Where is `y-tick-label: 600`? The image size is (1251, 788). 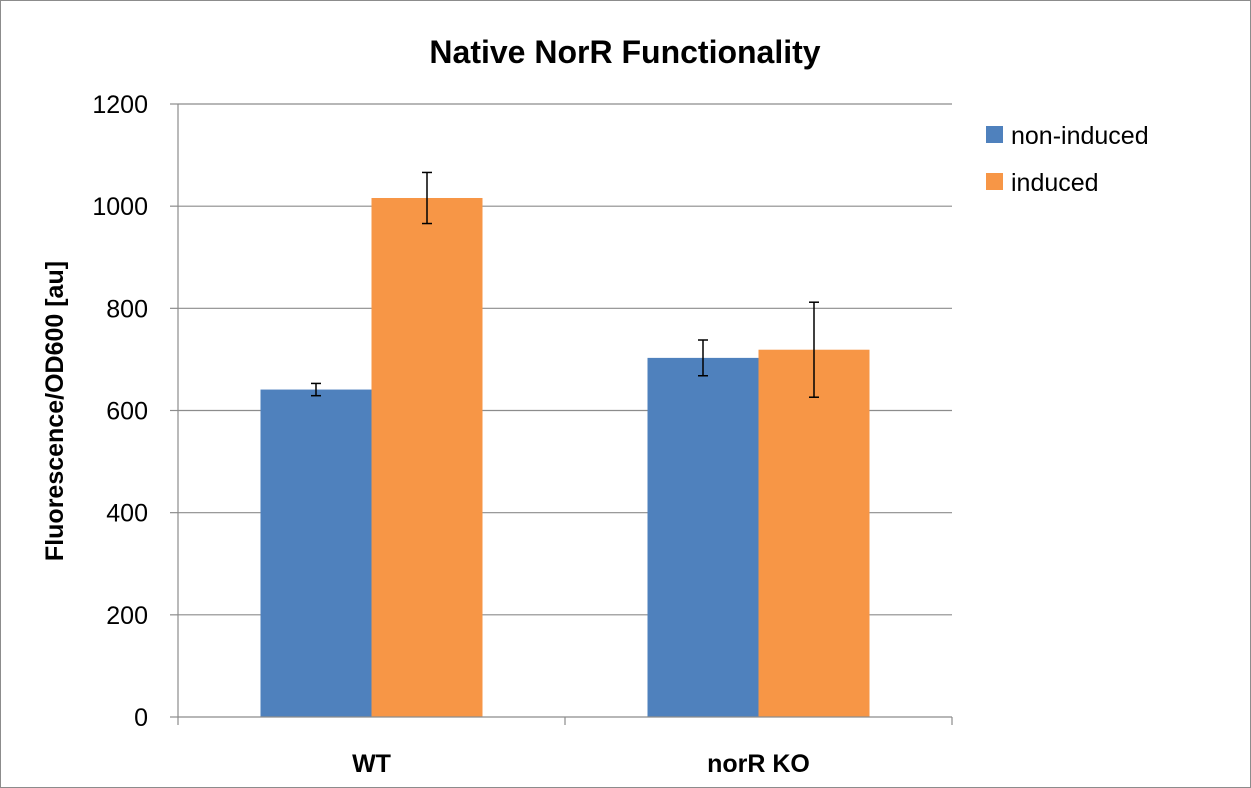 y-tick-label: 600 is located at coordinates (127, 412).